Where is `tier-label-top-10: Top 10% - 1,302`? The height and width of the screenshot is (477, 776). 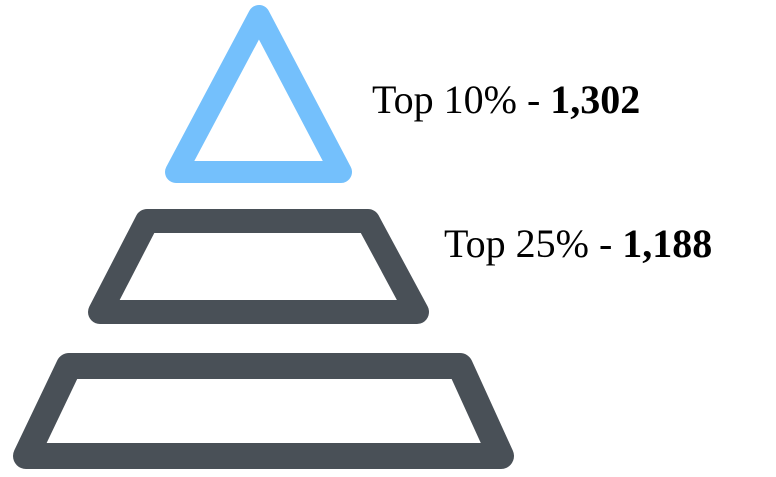
tier-label-top-10: Top 10% - 1,302 is located at coordinates (506, 100).